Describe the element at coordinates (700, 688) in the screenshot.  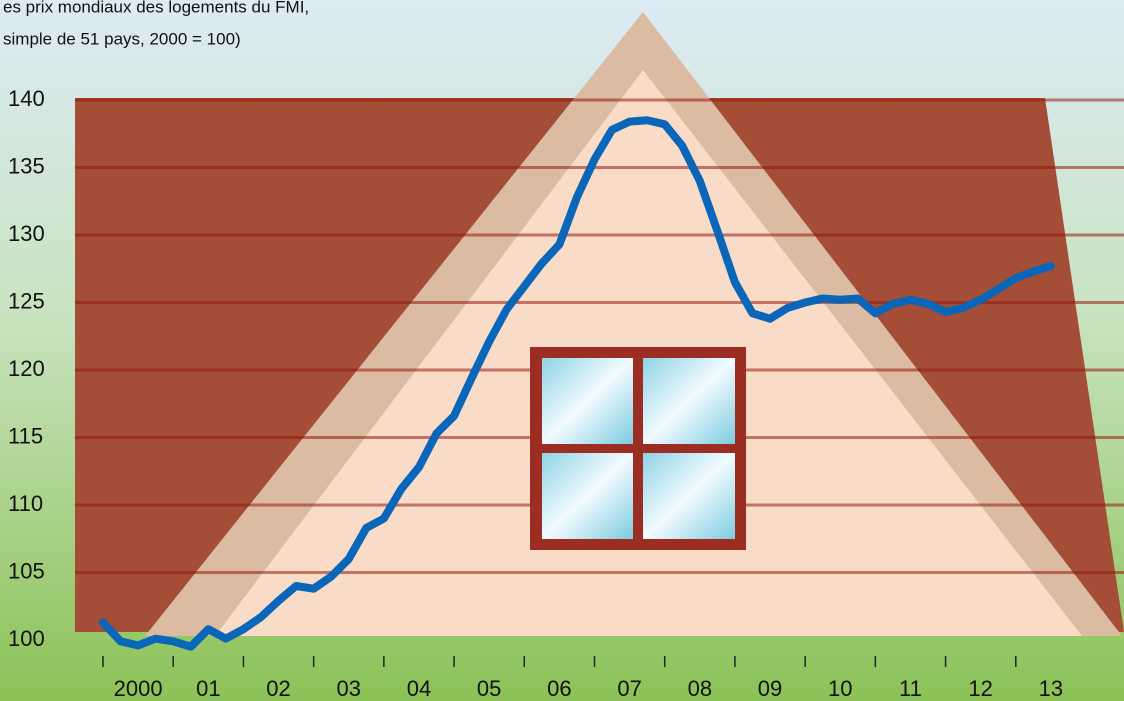
I see `x-tick-label: 08` at that location.